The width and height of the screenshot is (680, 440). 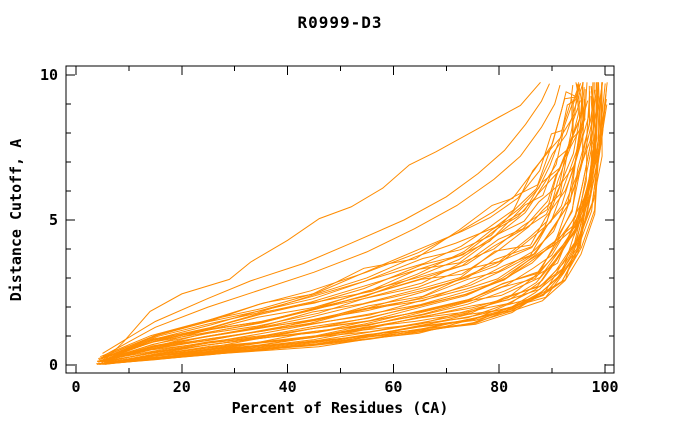 I want to click on y-tick-label: 5, so click(x=53, y=220).